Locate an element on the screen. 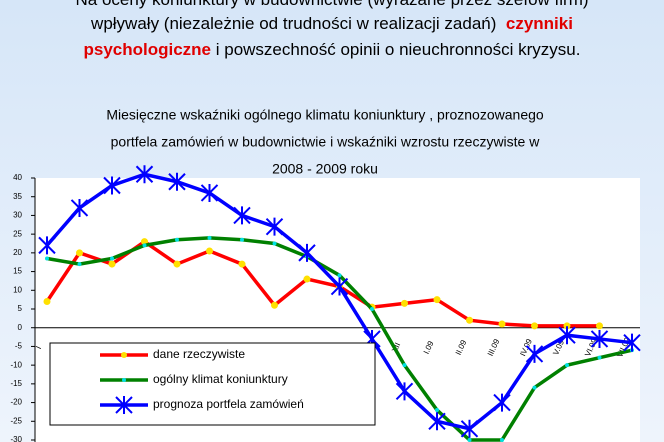 The height and width of the screenshot is (442, 664). legend-label: prognoza portfela zamówień is located at coordinates (228, 404).